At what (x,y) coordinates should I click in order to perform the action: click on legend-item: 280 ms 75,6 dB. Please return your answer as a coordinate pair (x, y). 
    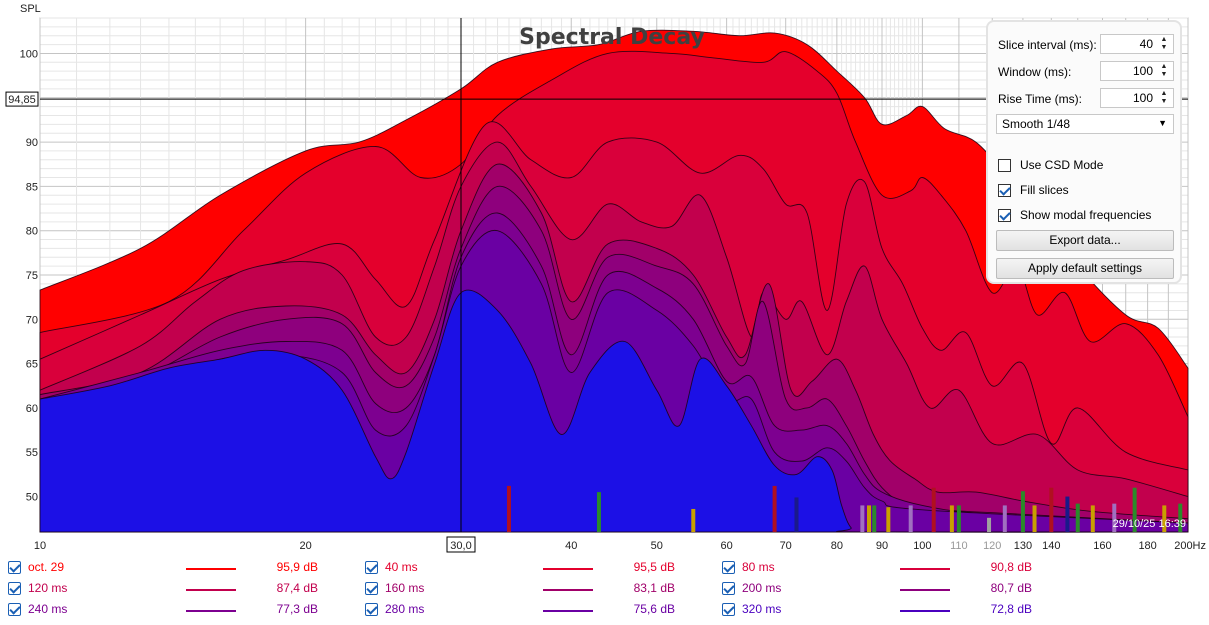
    Looking at the image, I should click on (535, 610).